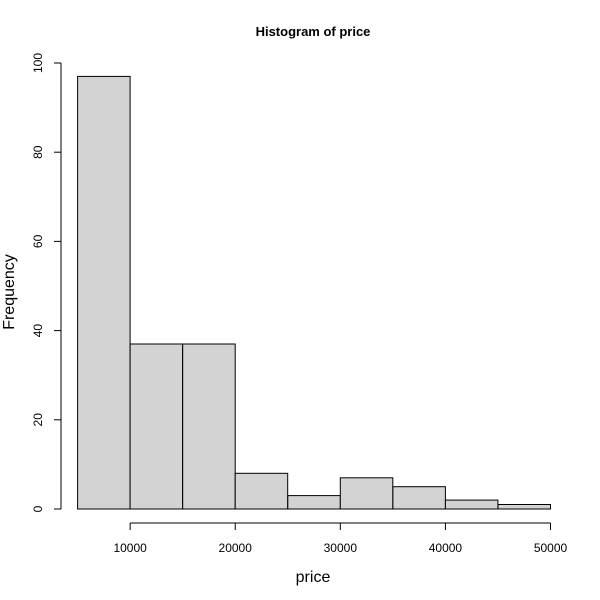 The height and width of the screenshot is (600, 600). What do you see at coordinates (551, 548) in the screenshot?
I see `x-tick-label: 50000` at bounding box center [551, 548].